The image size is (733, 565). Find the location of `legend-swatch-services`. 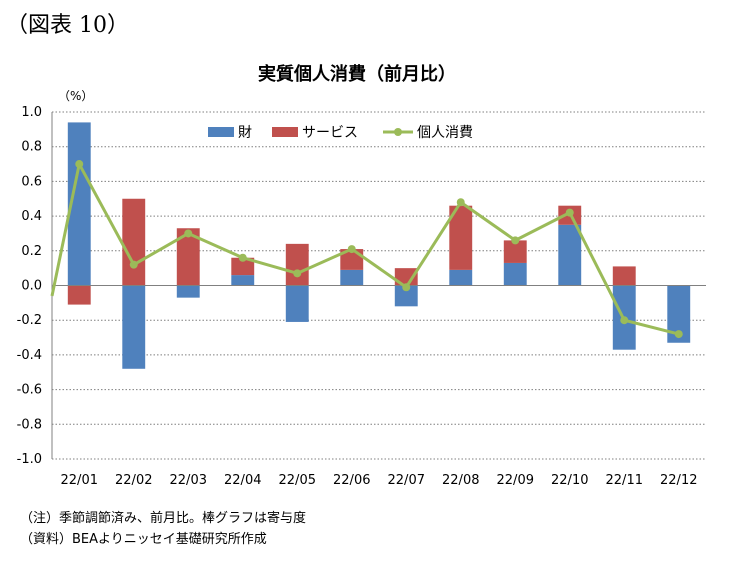

legend-swatch-services is located at coordinates (285, 132).